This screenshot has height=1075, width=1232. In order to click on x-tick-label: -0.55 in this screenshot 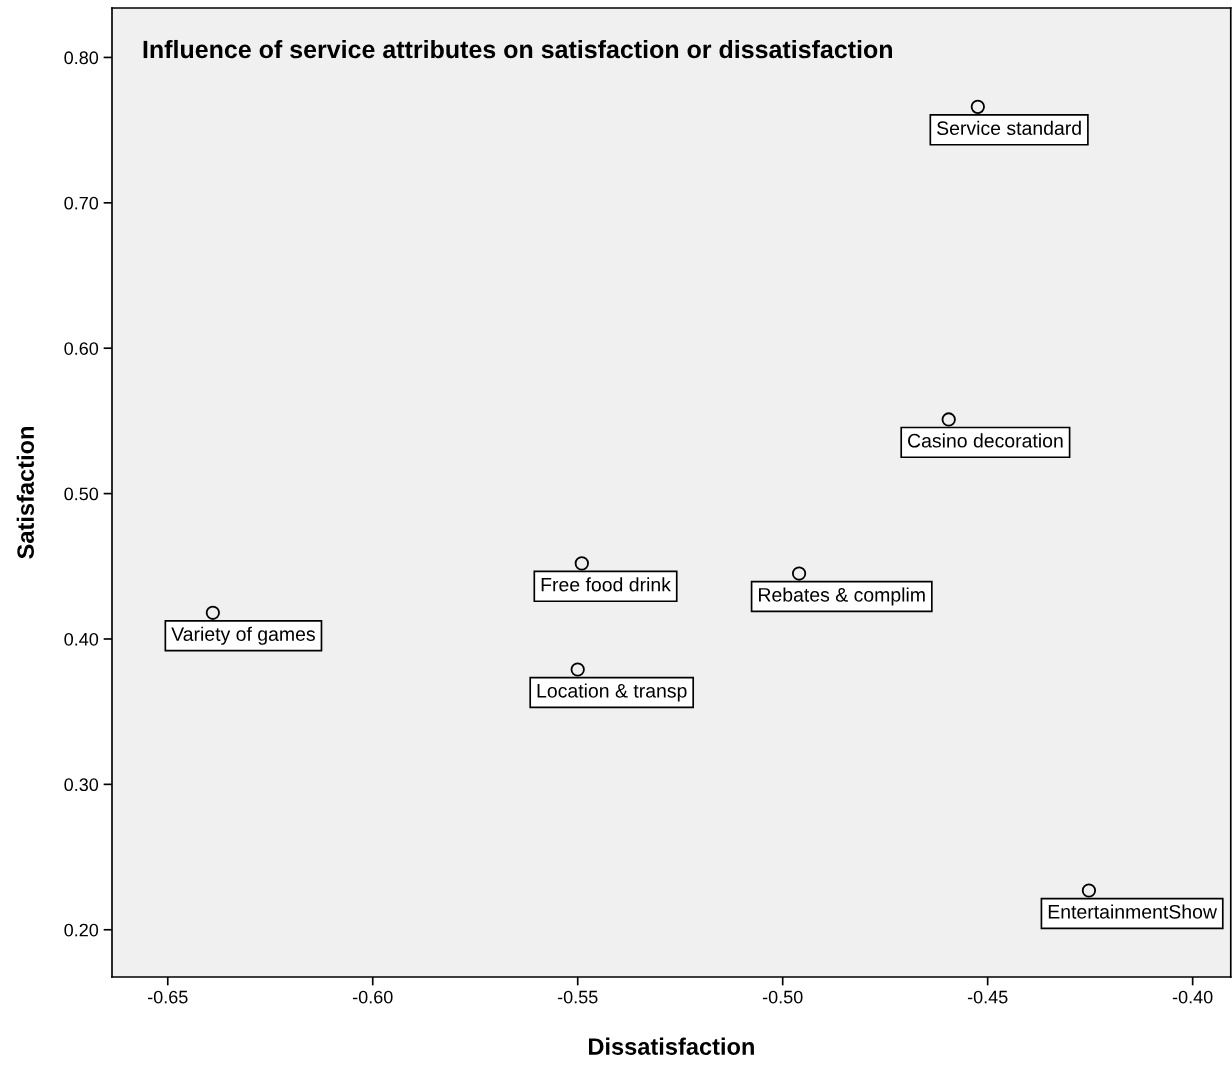, I will do `click(577, 997)`.